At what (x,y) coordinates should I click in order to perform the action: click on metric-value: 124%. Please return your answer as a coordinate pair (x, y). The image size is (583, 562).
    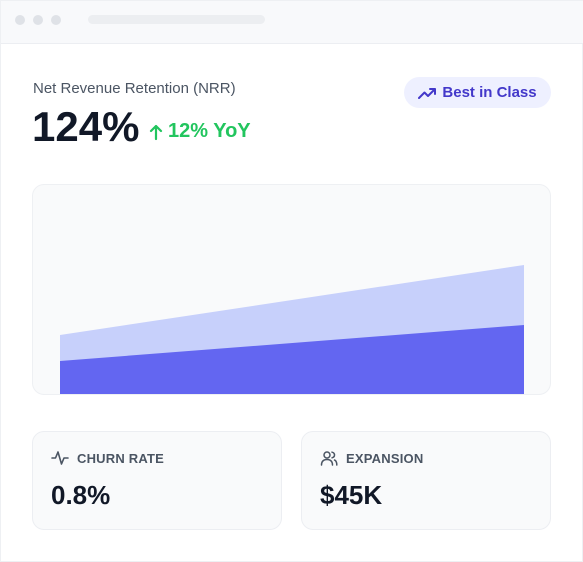
    Looking at the image, I should click on (86, 126).